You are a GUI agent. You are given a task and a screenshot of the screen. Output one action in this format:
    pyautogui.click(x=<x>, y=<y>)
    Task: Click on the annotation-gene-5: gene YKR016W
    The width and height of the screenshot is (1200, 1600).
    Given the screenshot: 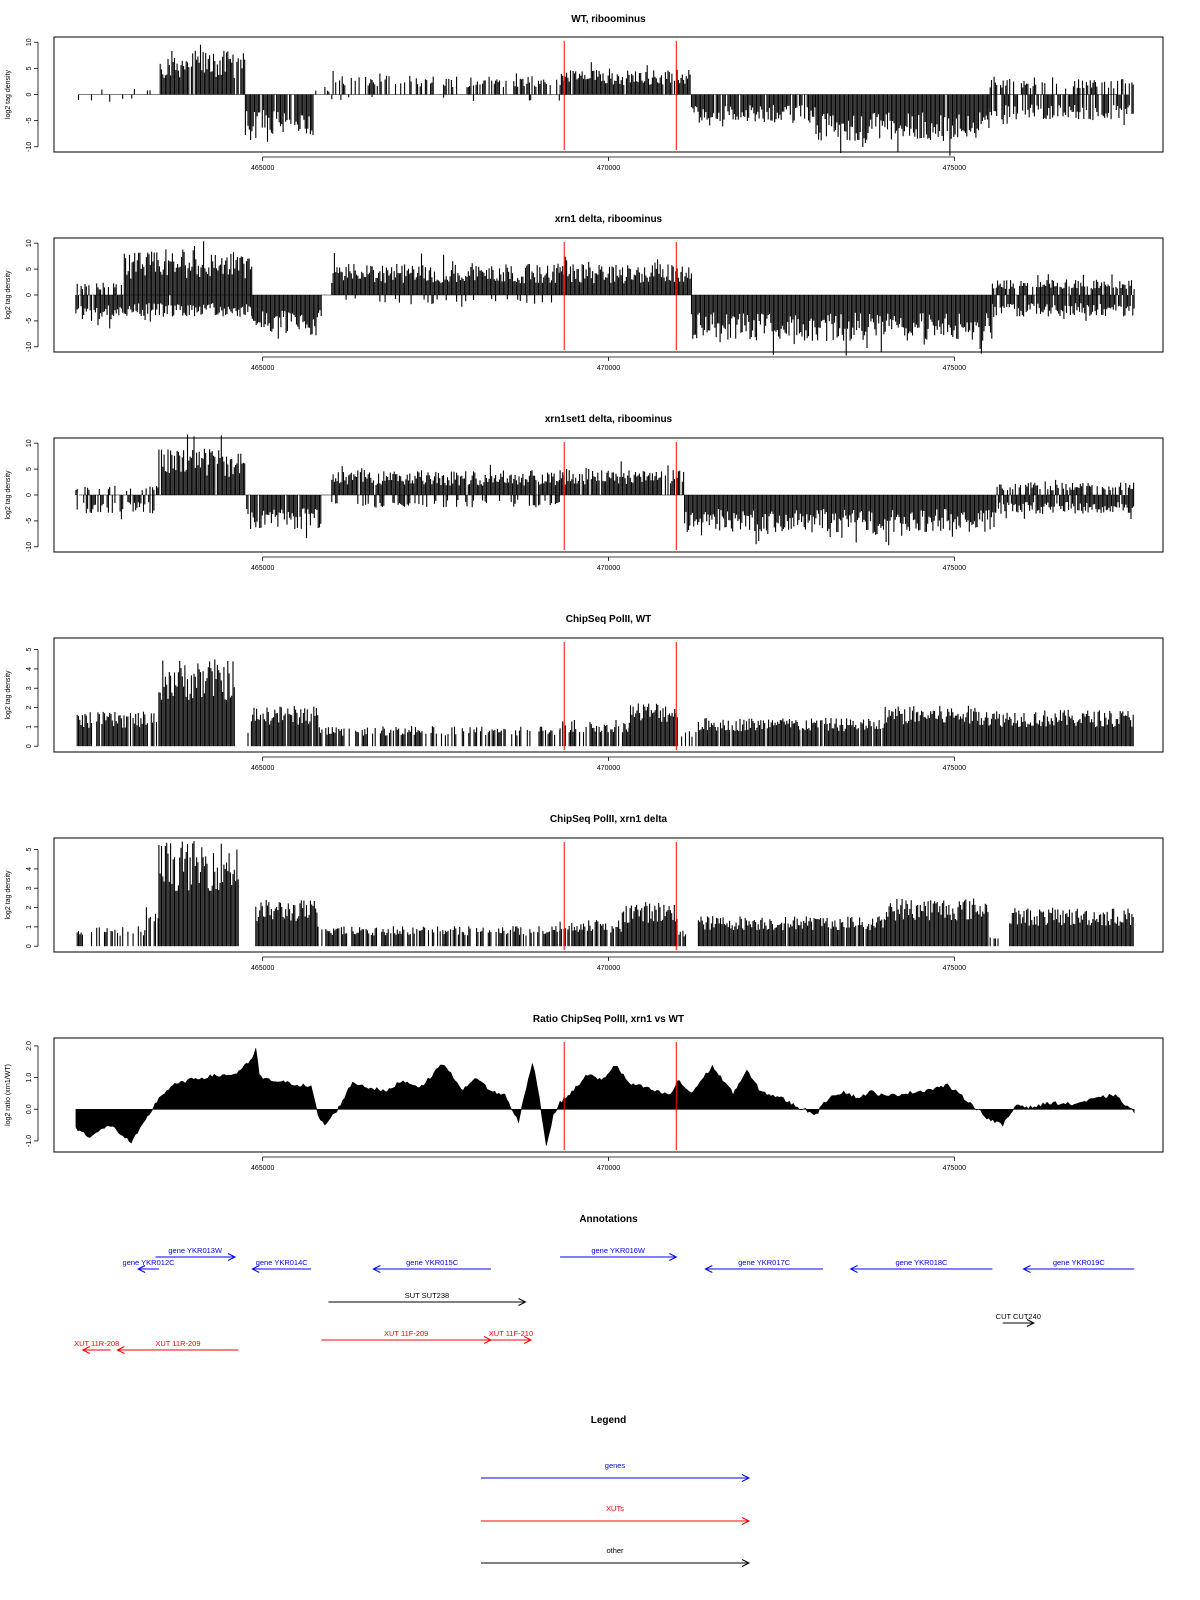 What is the action you would take?
    pyautogui.click(x=619, y=1253)
    